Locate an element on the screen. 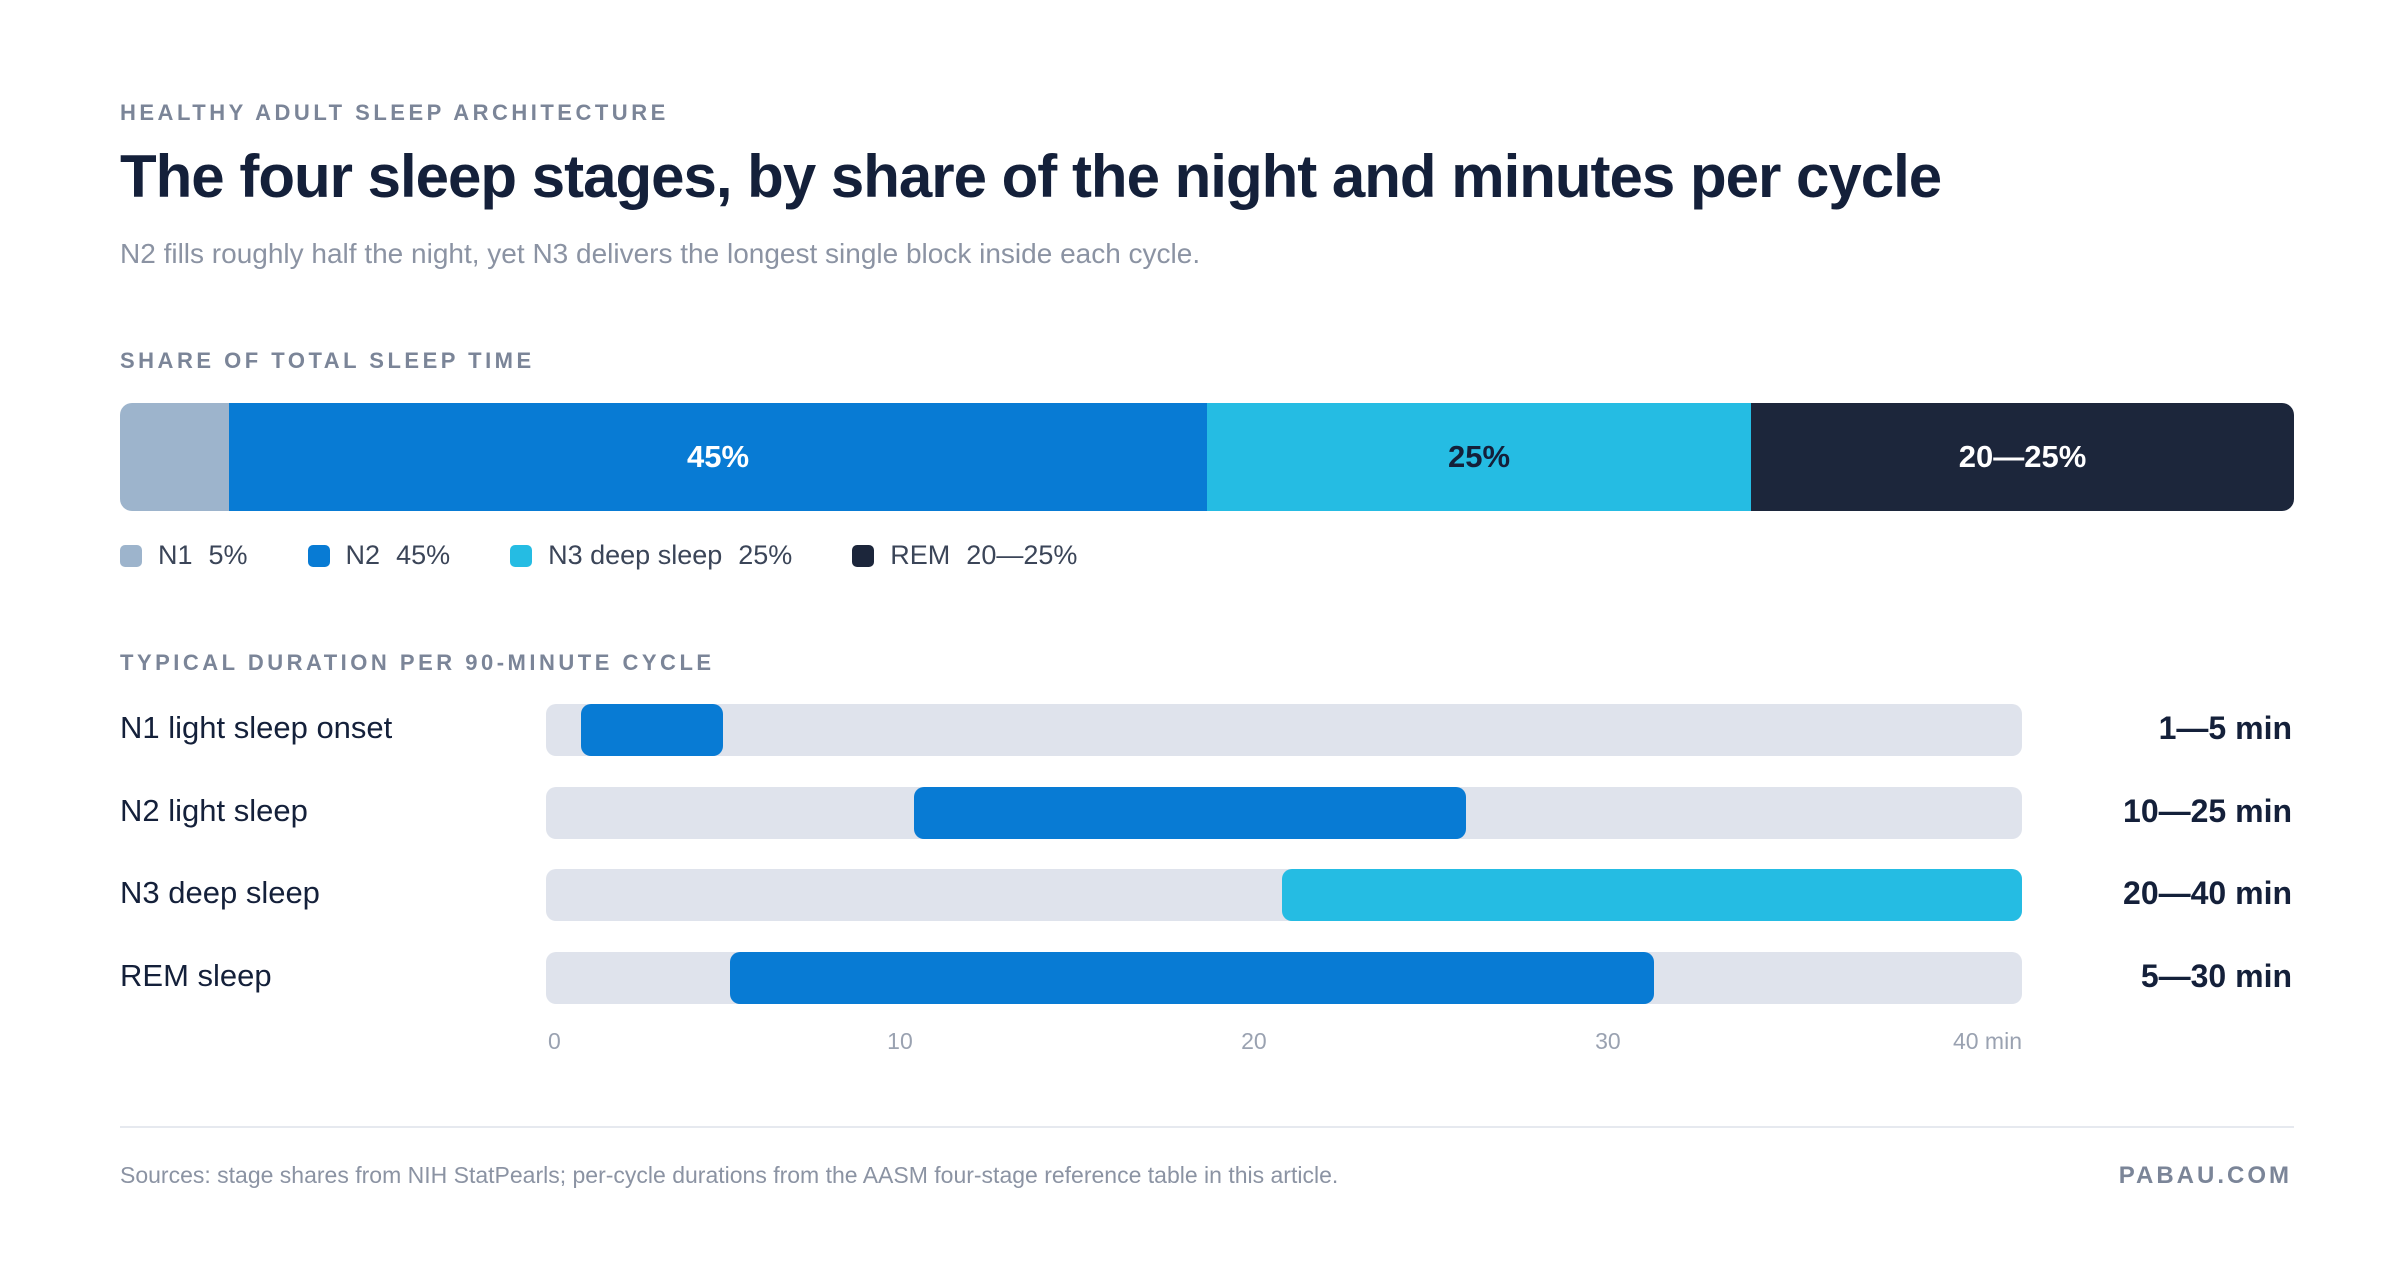 Image resolution: width=2400 pixels, height=1286 pixels. x-tick-label: 0 is located at coordinates (554, 1041).